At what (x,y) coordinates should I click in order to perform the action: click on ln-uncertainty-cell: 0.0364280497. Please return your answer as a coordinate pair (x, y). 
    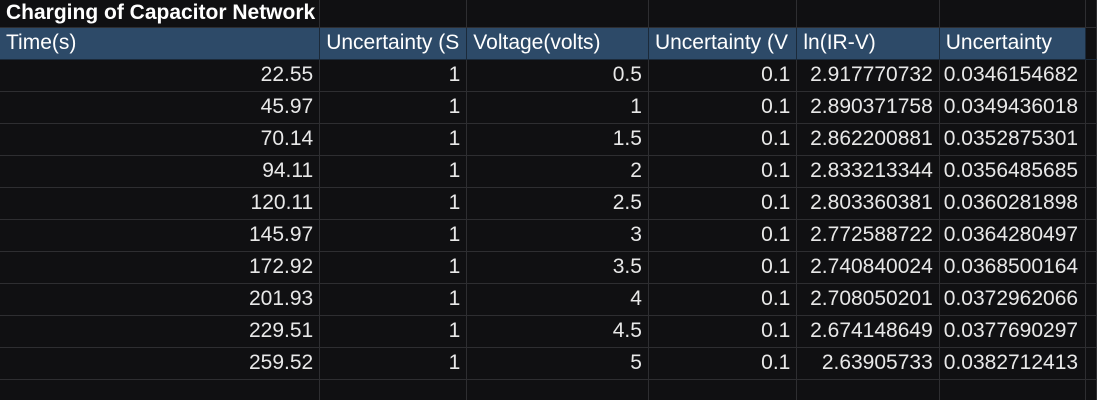
    Looking at the image, I should click on (1012, 235).